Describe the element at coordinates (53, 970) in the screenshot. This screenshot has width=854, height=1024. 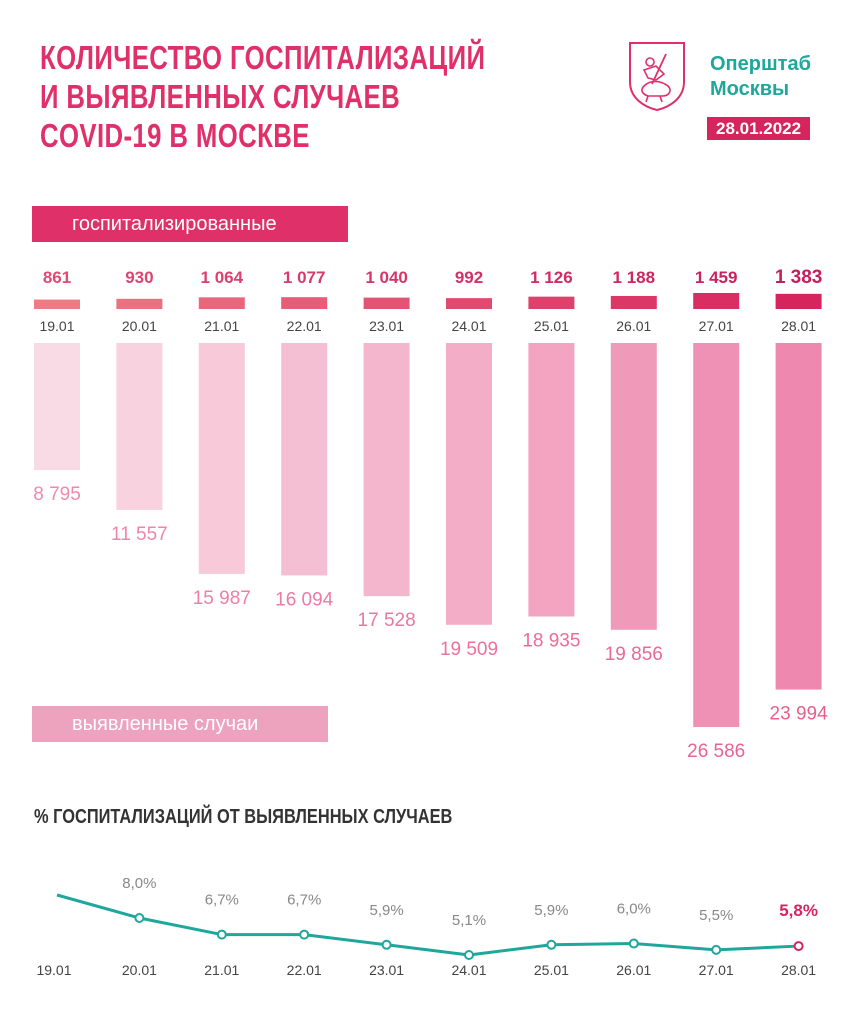
I see `percent-date-tick-label: 19.01` at that location.